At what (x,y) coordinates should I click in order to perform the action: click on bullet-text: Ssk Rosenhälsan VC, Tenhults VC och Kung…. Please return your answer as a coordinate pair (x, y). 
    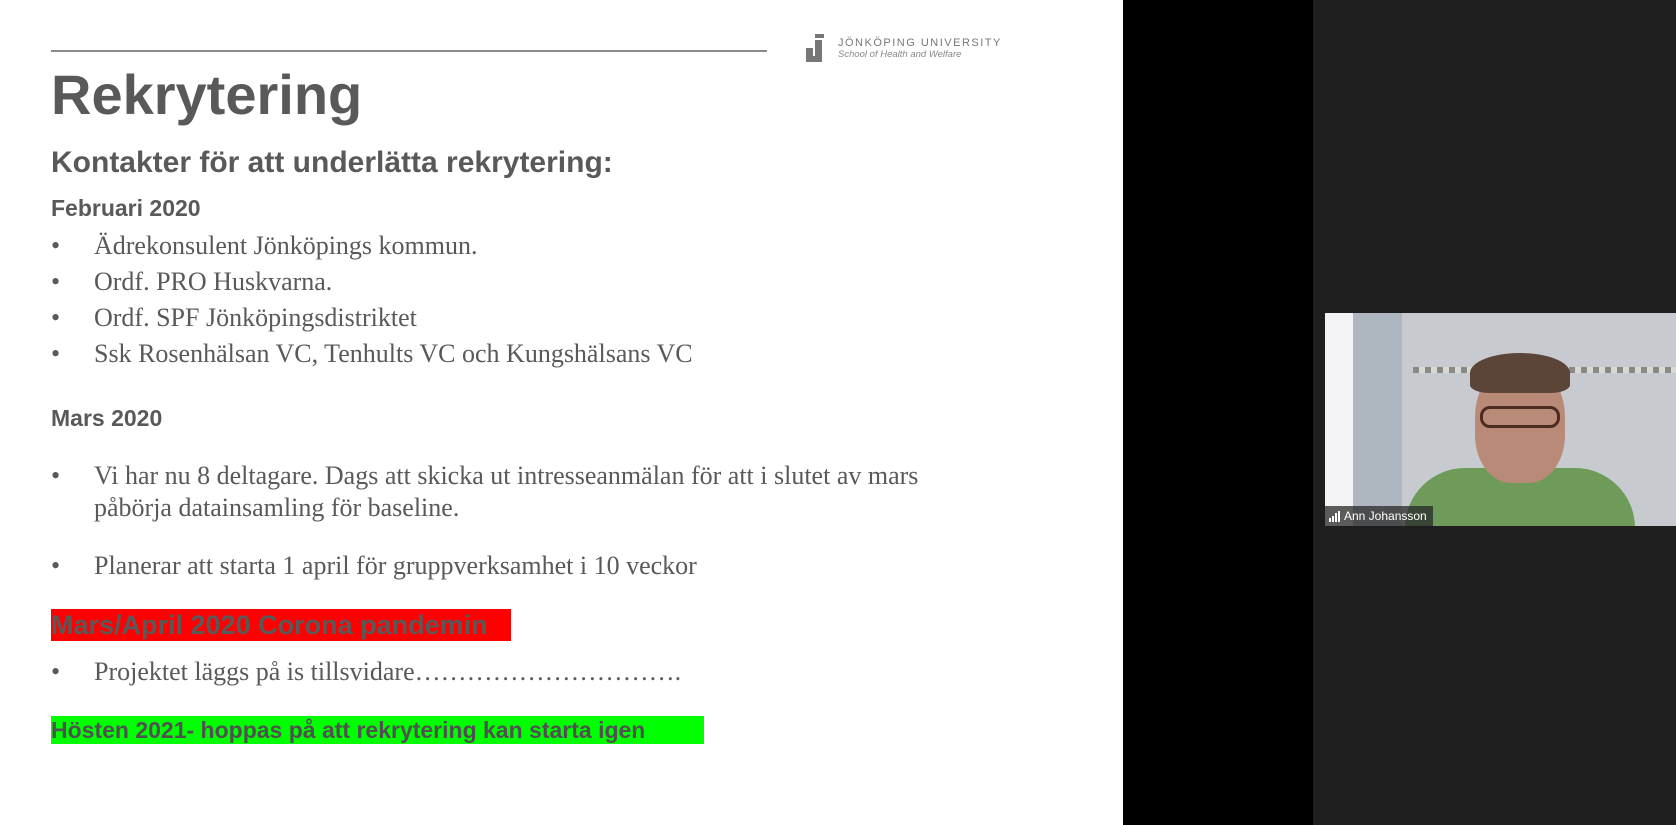
    Looking at the image, I should click on (393, 353).